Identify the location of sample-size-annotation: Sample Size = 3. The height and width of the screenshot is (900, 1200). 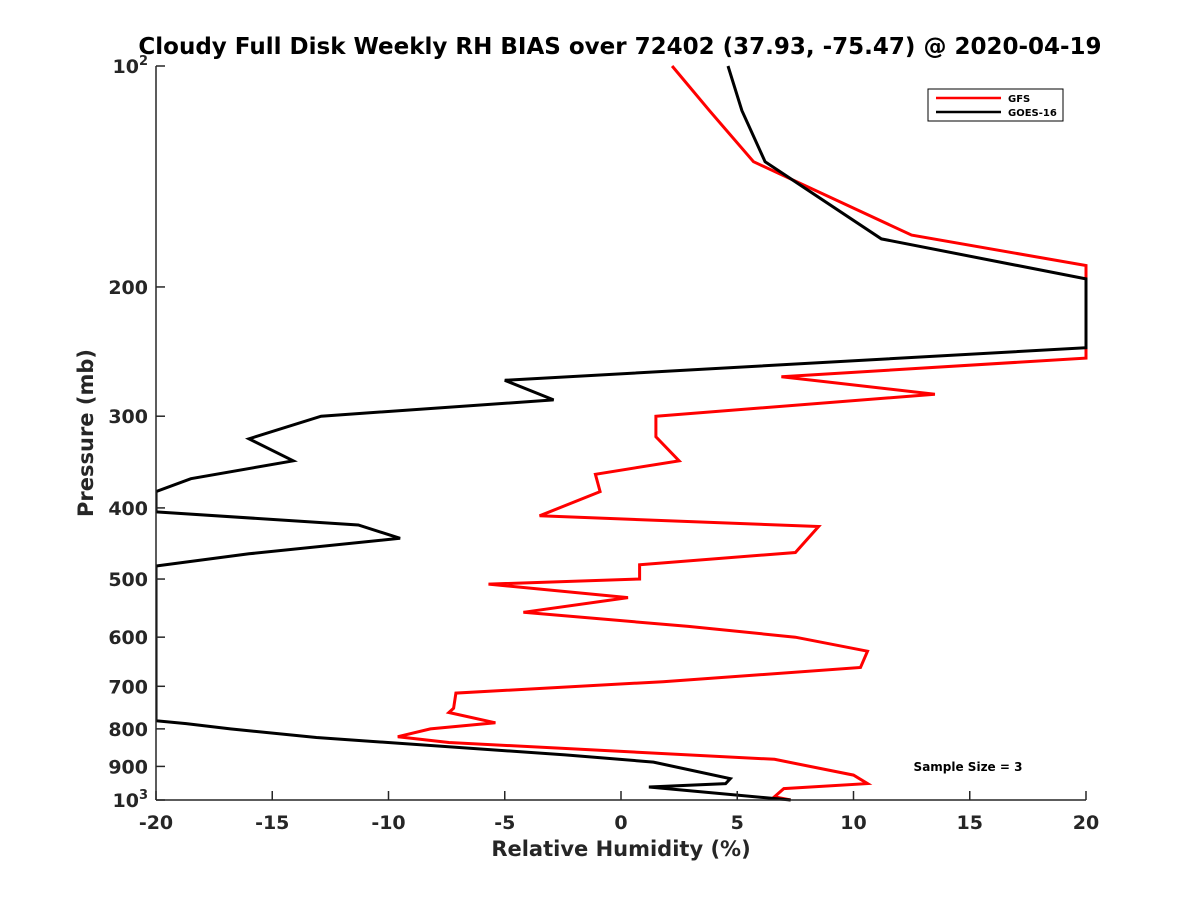
(968, 767).